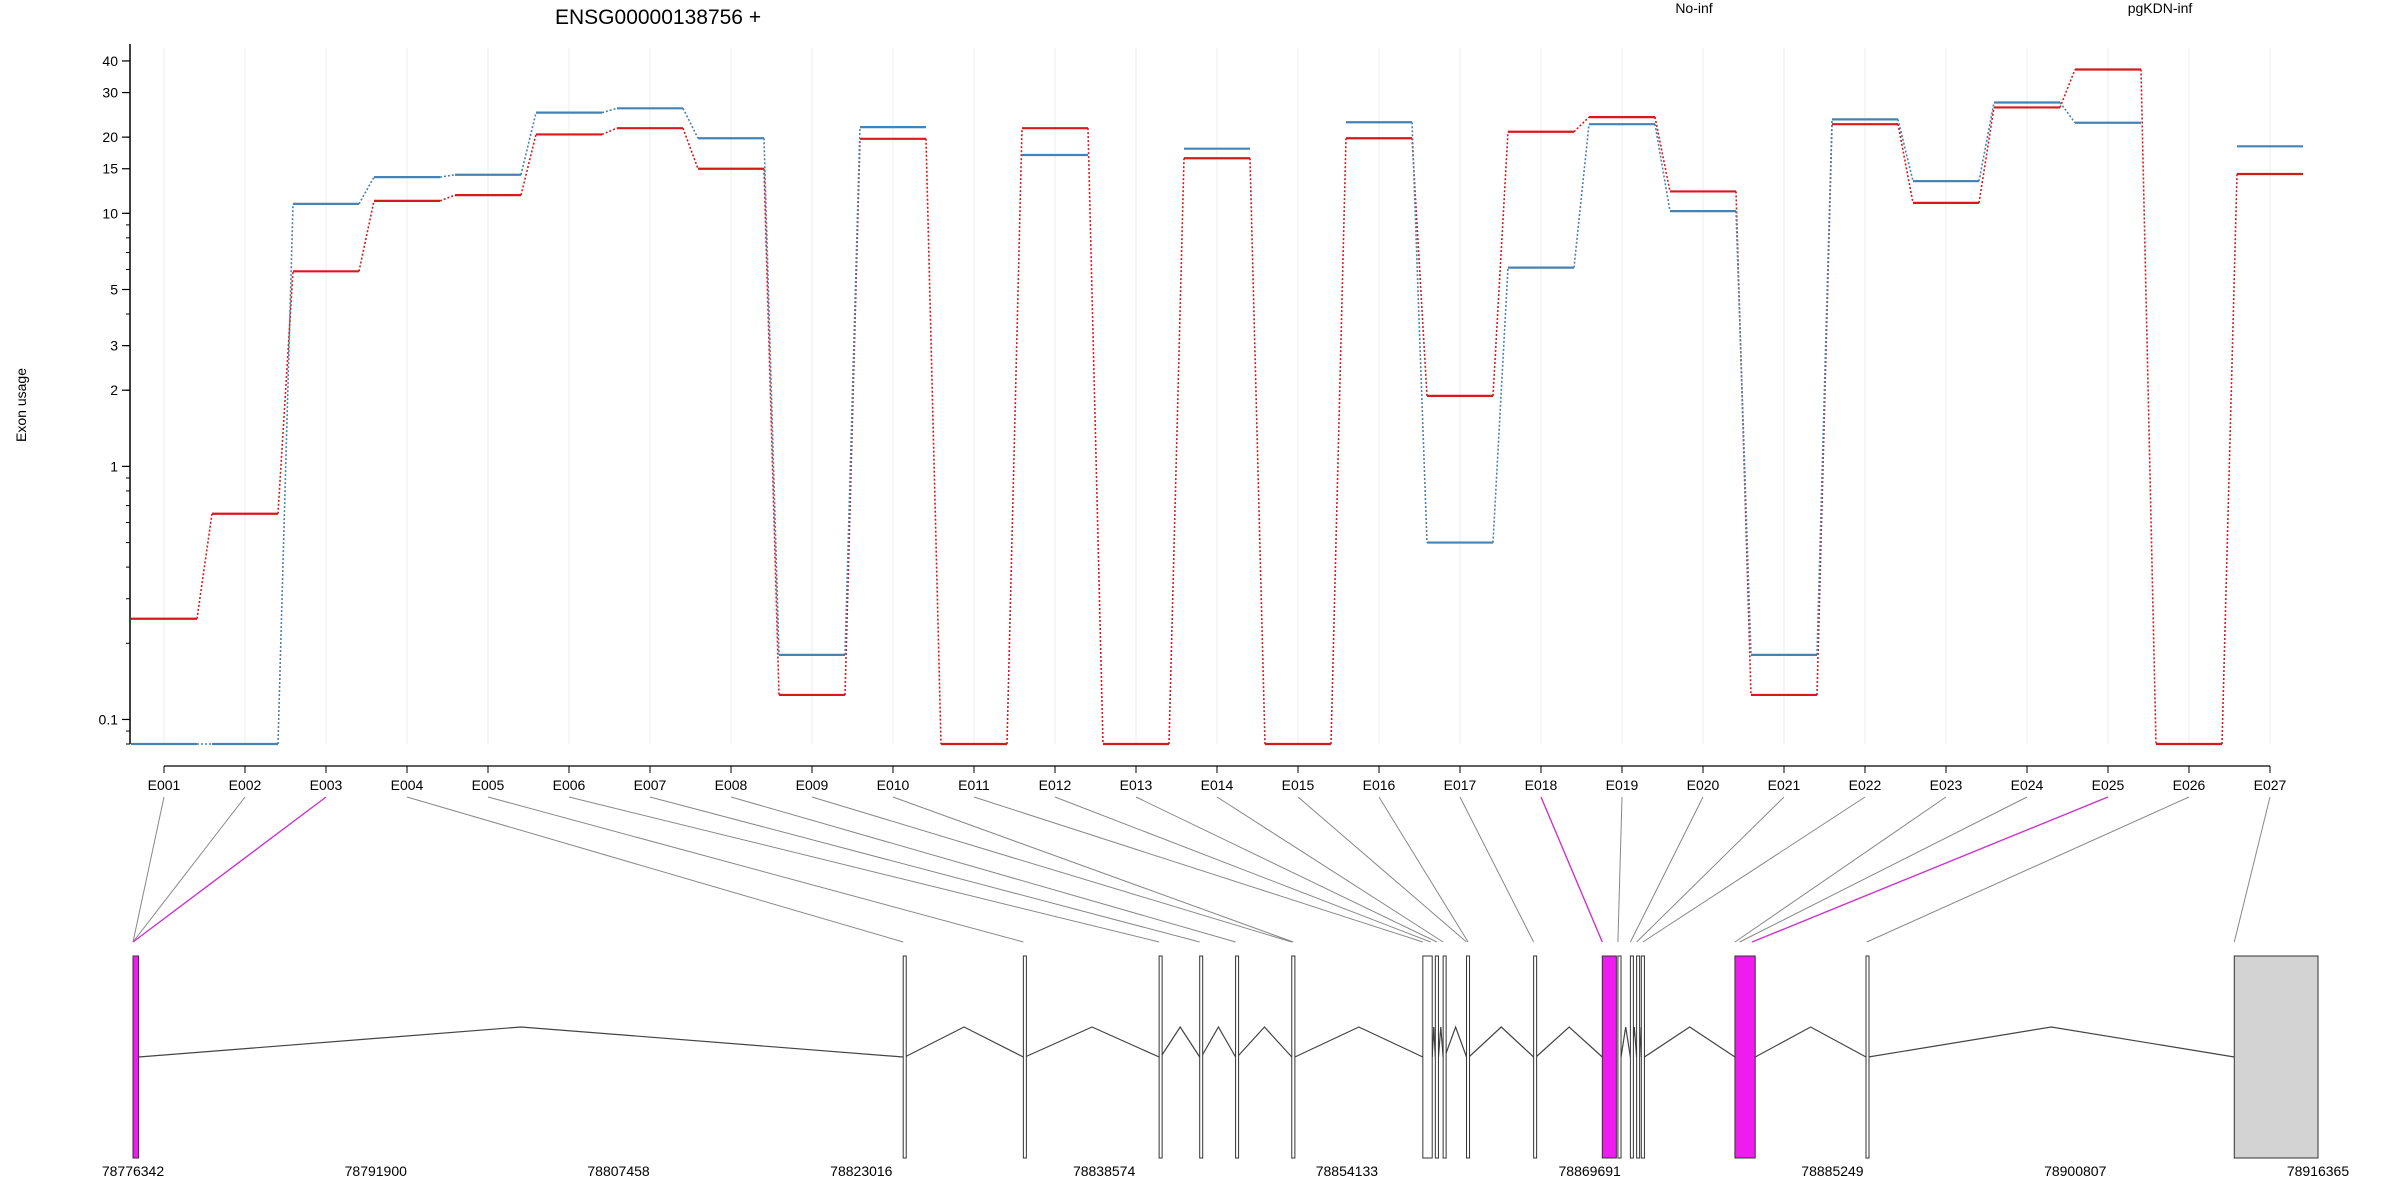 The width and height of the screenshot is (2400, 1200). What do you see at coordinates (1104, 1171) in the screenshot?
I see `genomic-coordinate-label: 78838574` at bounding box center [1104, 1171].